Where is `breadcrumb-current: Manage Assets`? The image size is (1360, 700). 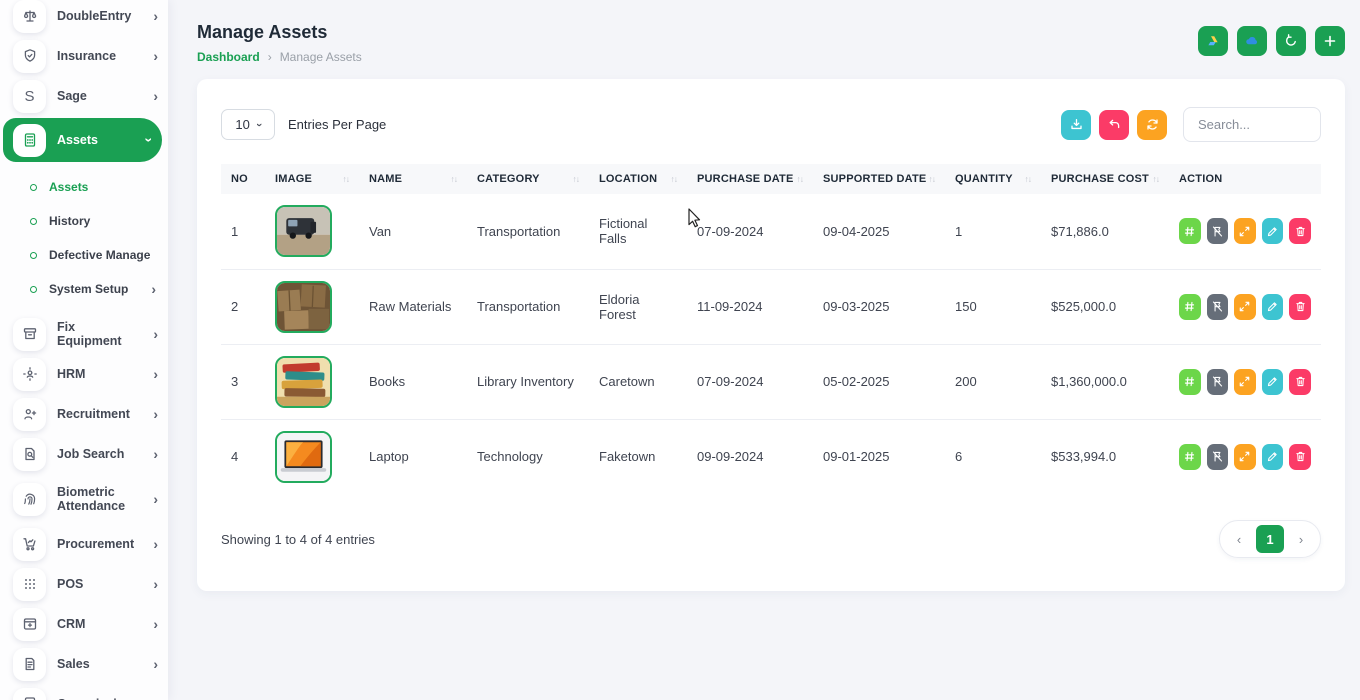
breadcrumb-current: Manage Assets is located at coordinates (320, 57).